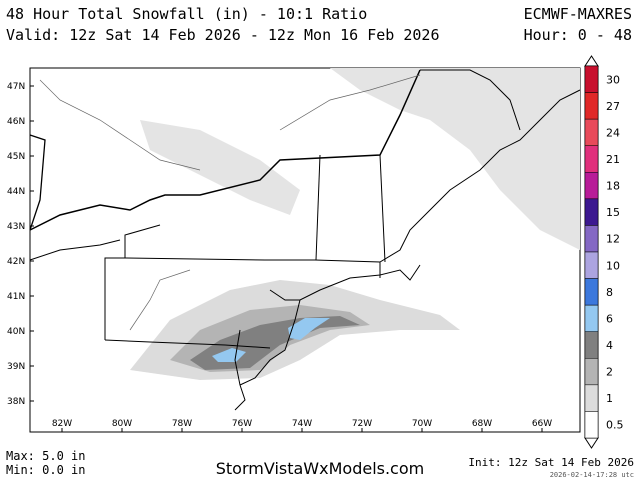 This screenshot has width=640, height=484. What do you see at coordinates (122, 424) in the screenshot?
I see `lon-label: 80W` at bounding box center [122, 424].